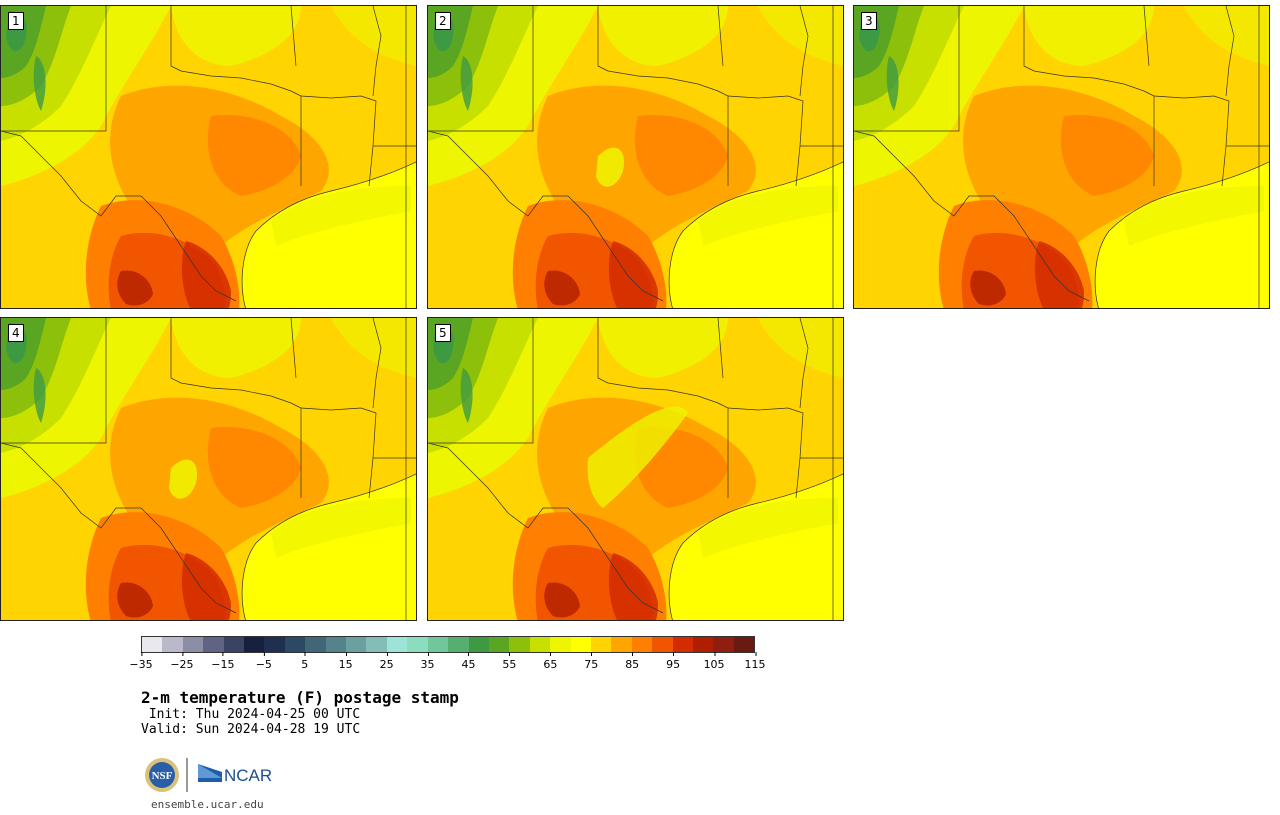 Image resolution: width=1280 pixels, height=815 pixels. Describe the element at coordinates (222, 661) in the screenshot. I see `colorbar-tick-label: −15` at that location.